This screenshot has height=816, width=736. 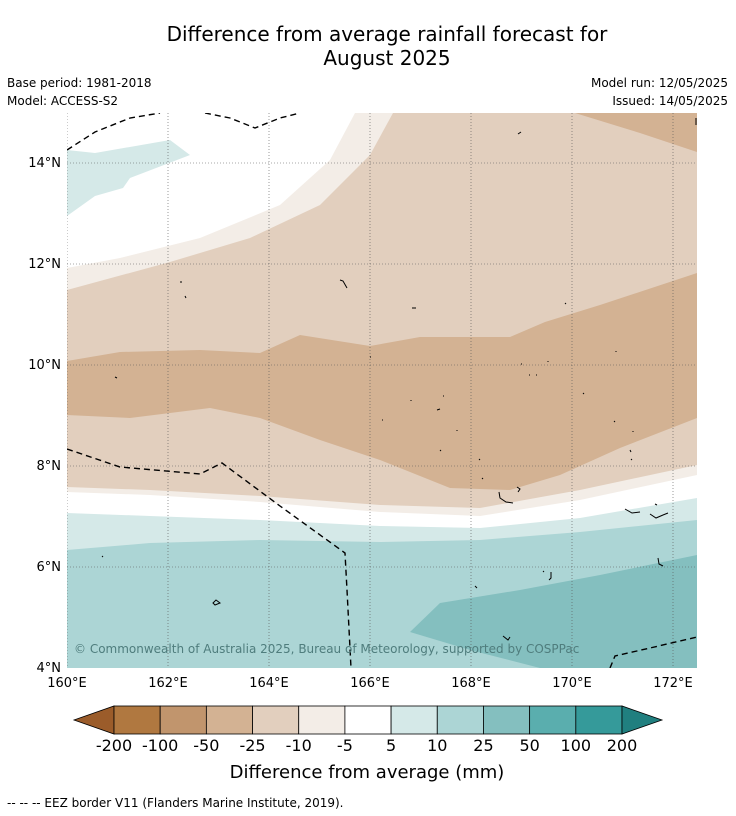 What do you see at coordinates (49, 567) in the screenshot?
I see `lat-tick-label: 6°N` at bounding box center [49, 567].